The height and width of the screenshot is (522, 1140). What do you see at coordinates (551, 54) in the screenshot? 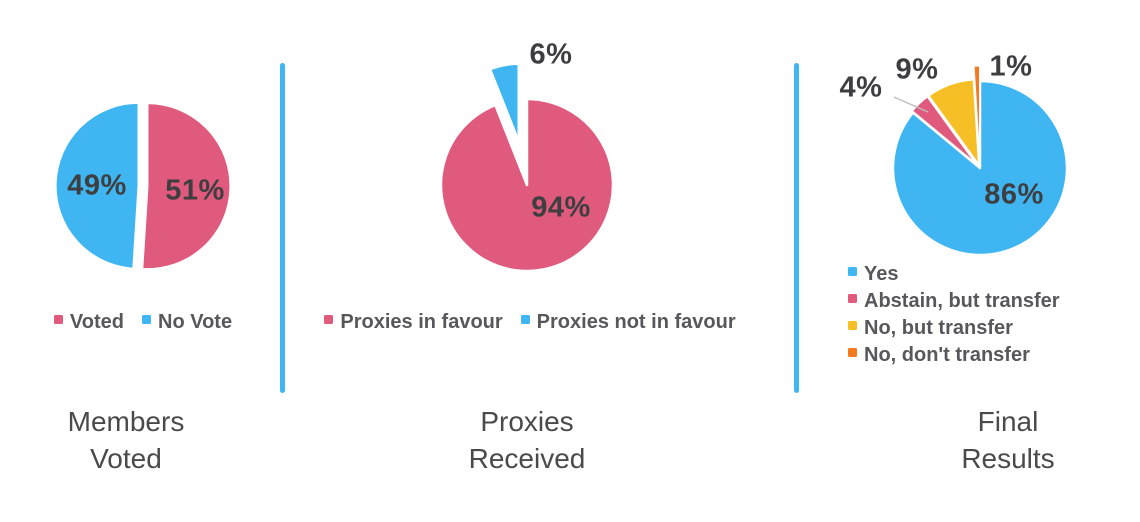
I see `pct-label-proxies-not-in-favour: 6%` at bounding box center [551, 54].